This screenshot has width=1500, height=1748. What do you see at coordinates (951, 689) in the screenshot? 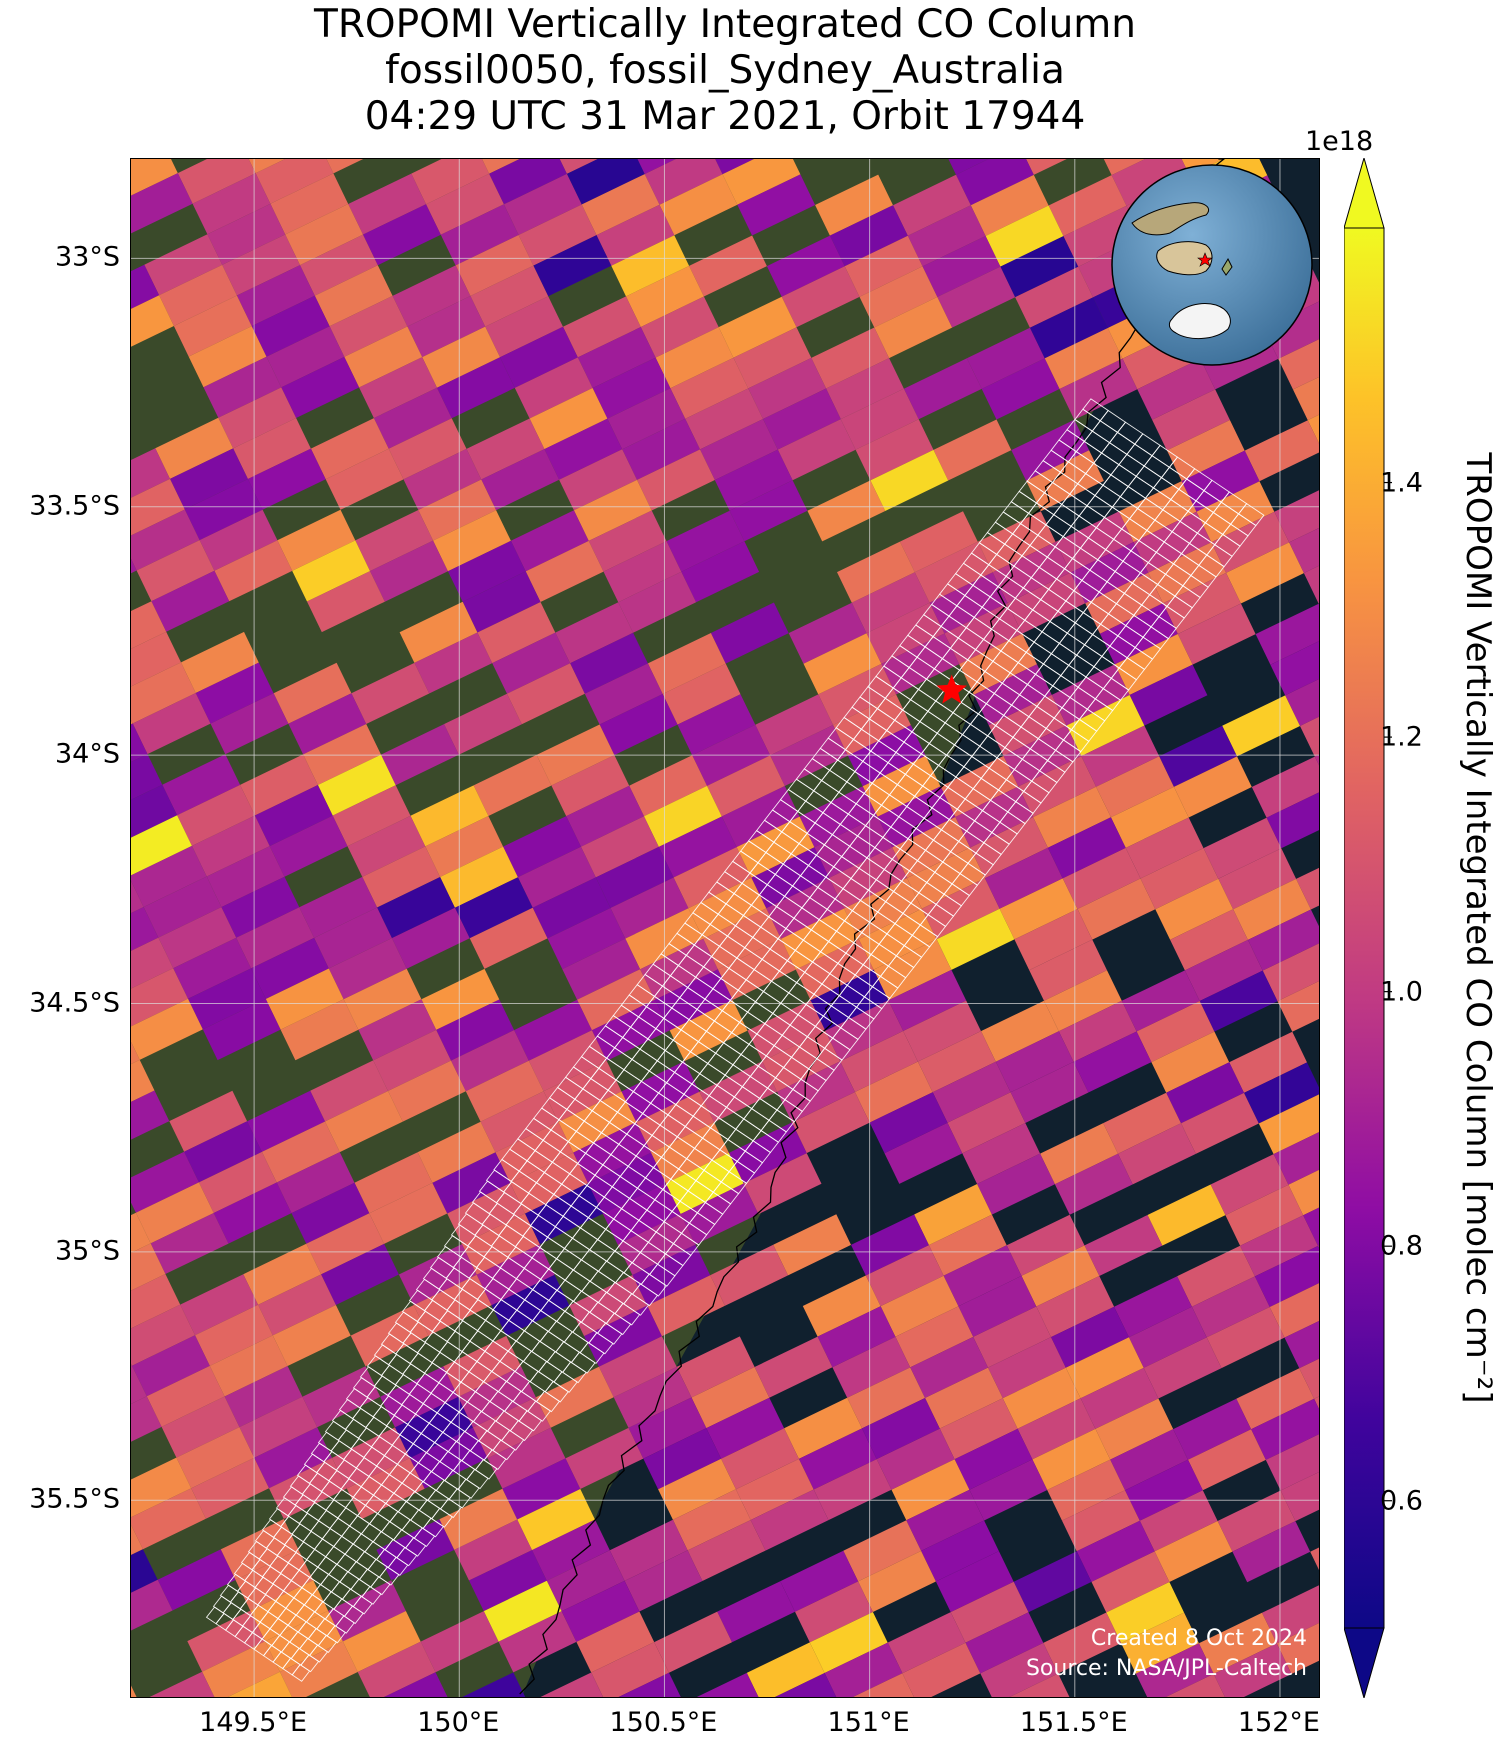
I see `target-star-icon` at bounding box center [951, 689].